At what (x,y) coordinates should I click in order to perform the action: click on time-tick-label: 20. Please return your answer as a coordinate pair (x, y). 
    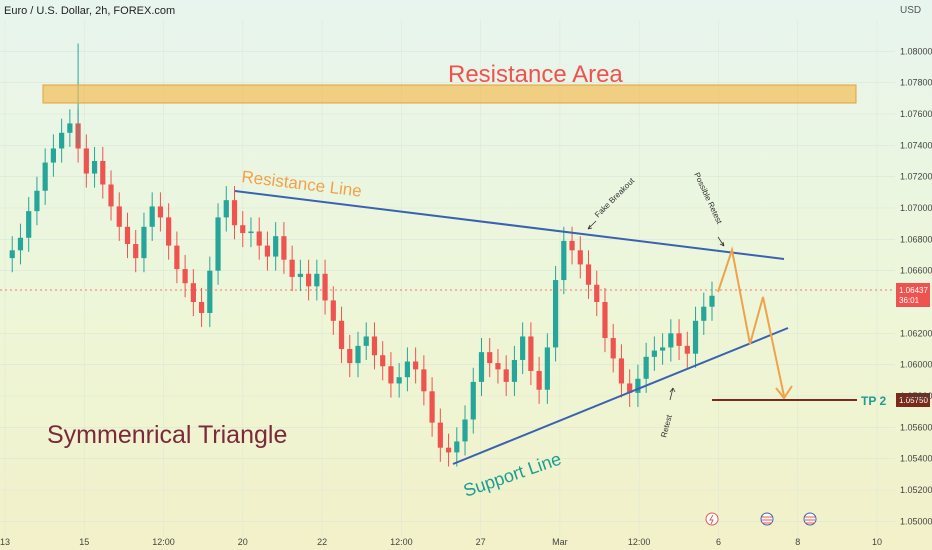
    Looking at the image, I should click on (243, 542).